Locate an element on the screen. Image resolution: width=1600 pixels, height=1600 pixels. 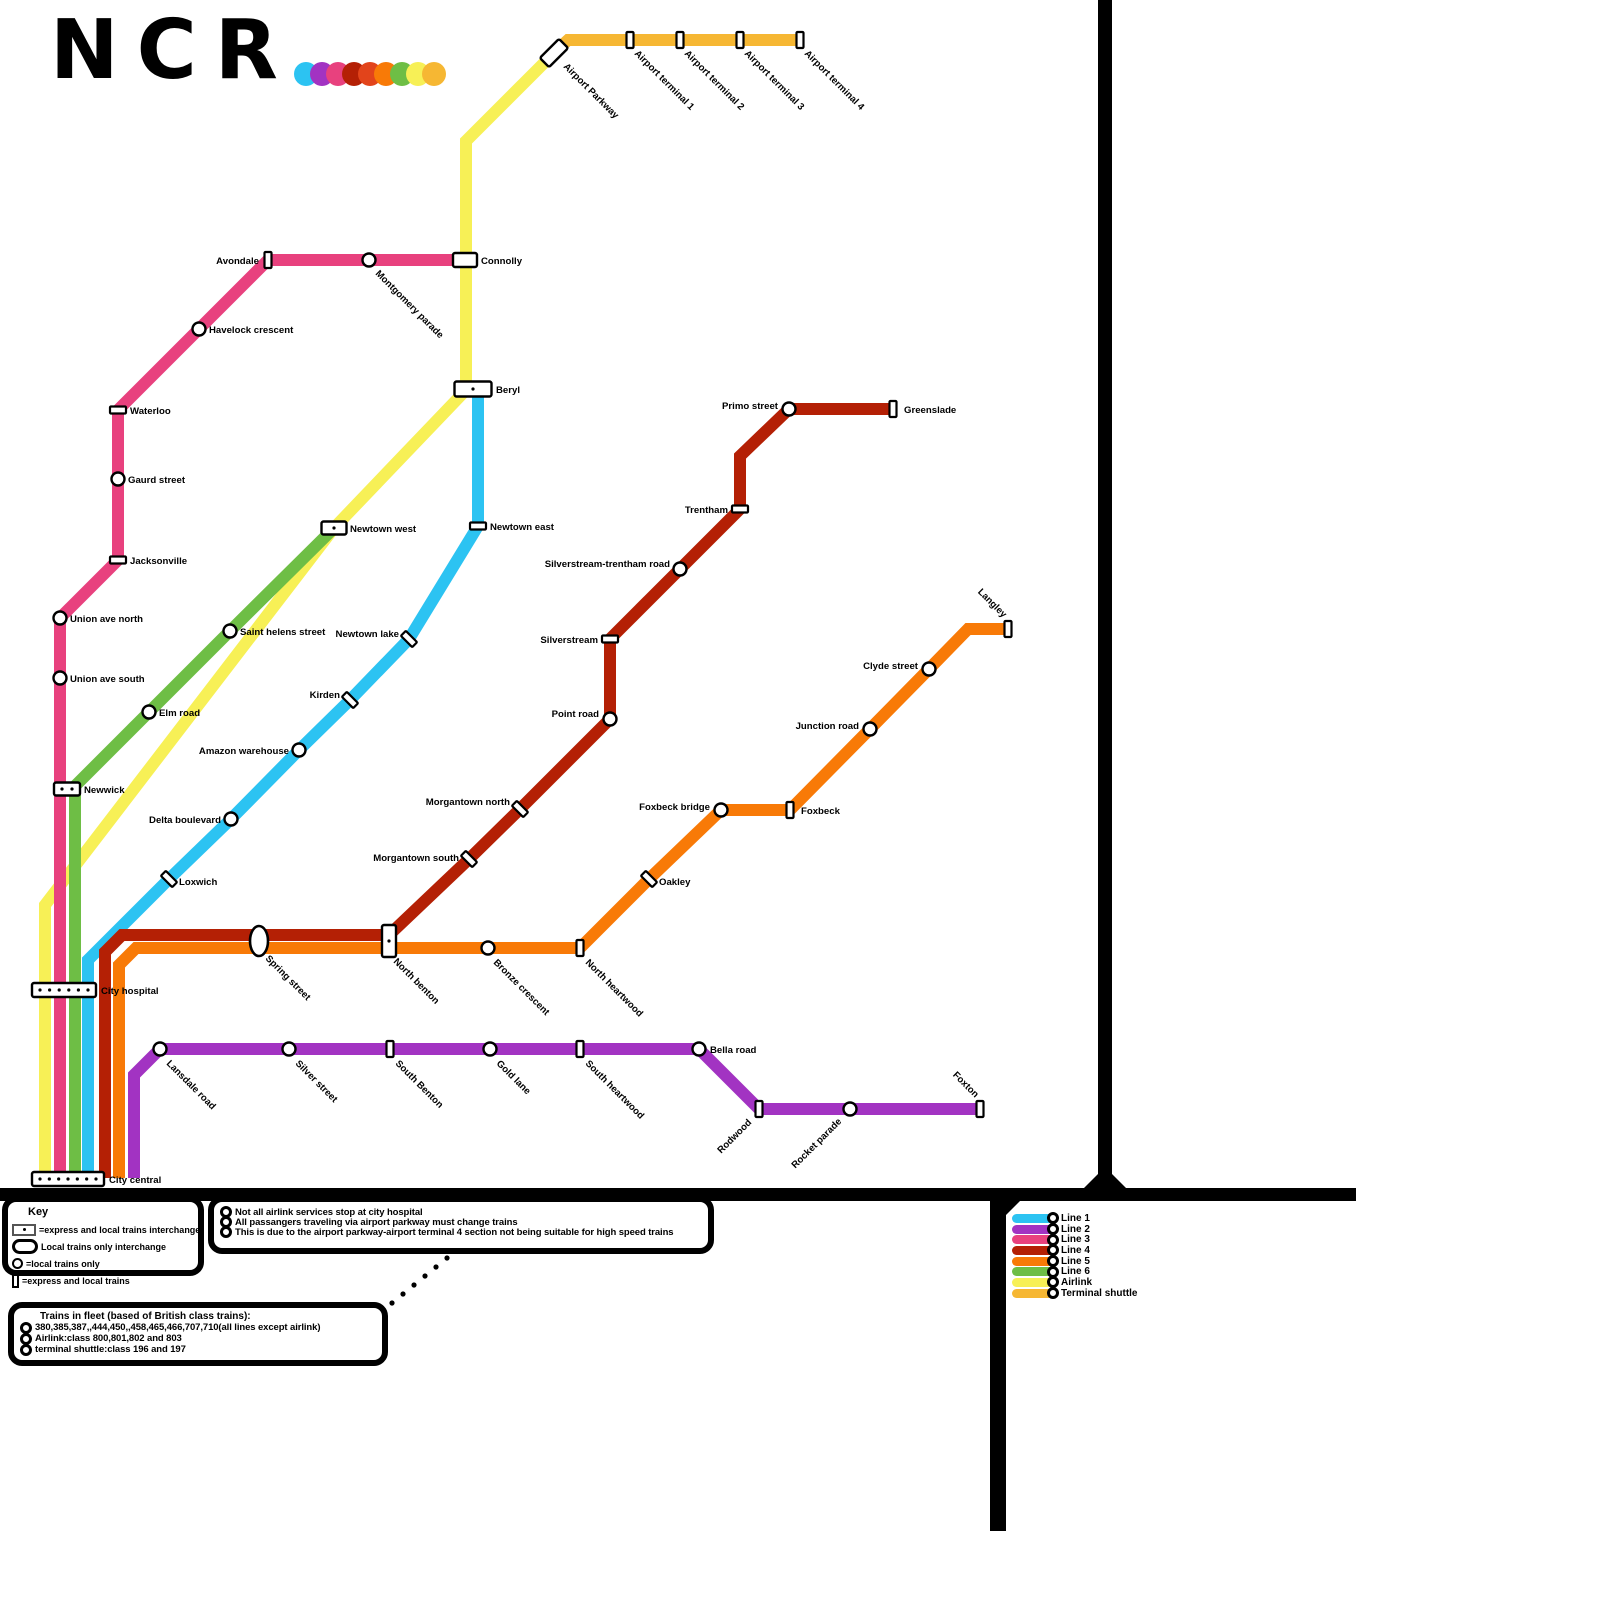
station-union-ave-south: Union ave south is located at coordinates (98, 678).